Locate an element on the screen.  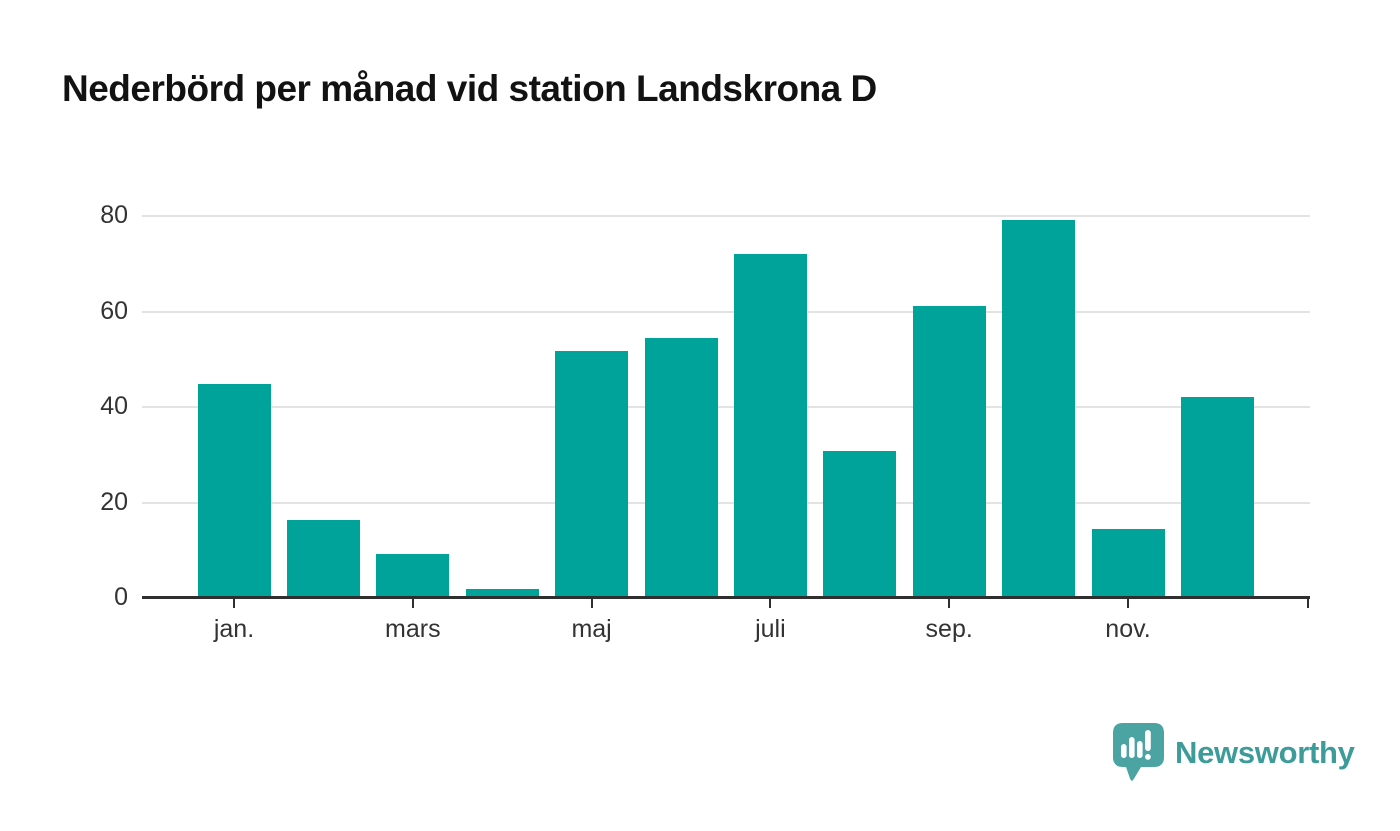
x-axis-line is located at coordinates (726, 597).